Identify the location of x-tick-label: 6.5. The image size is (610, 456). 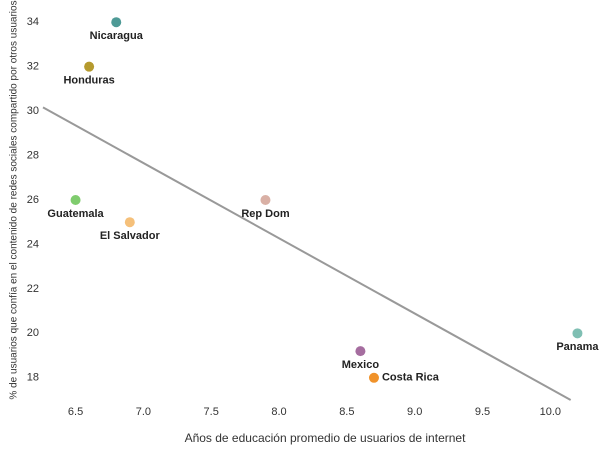
(75, 412).